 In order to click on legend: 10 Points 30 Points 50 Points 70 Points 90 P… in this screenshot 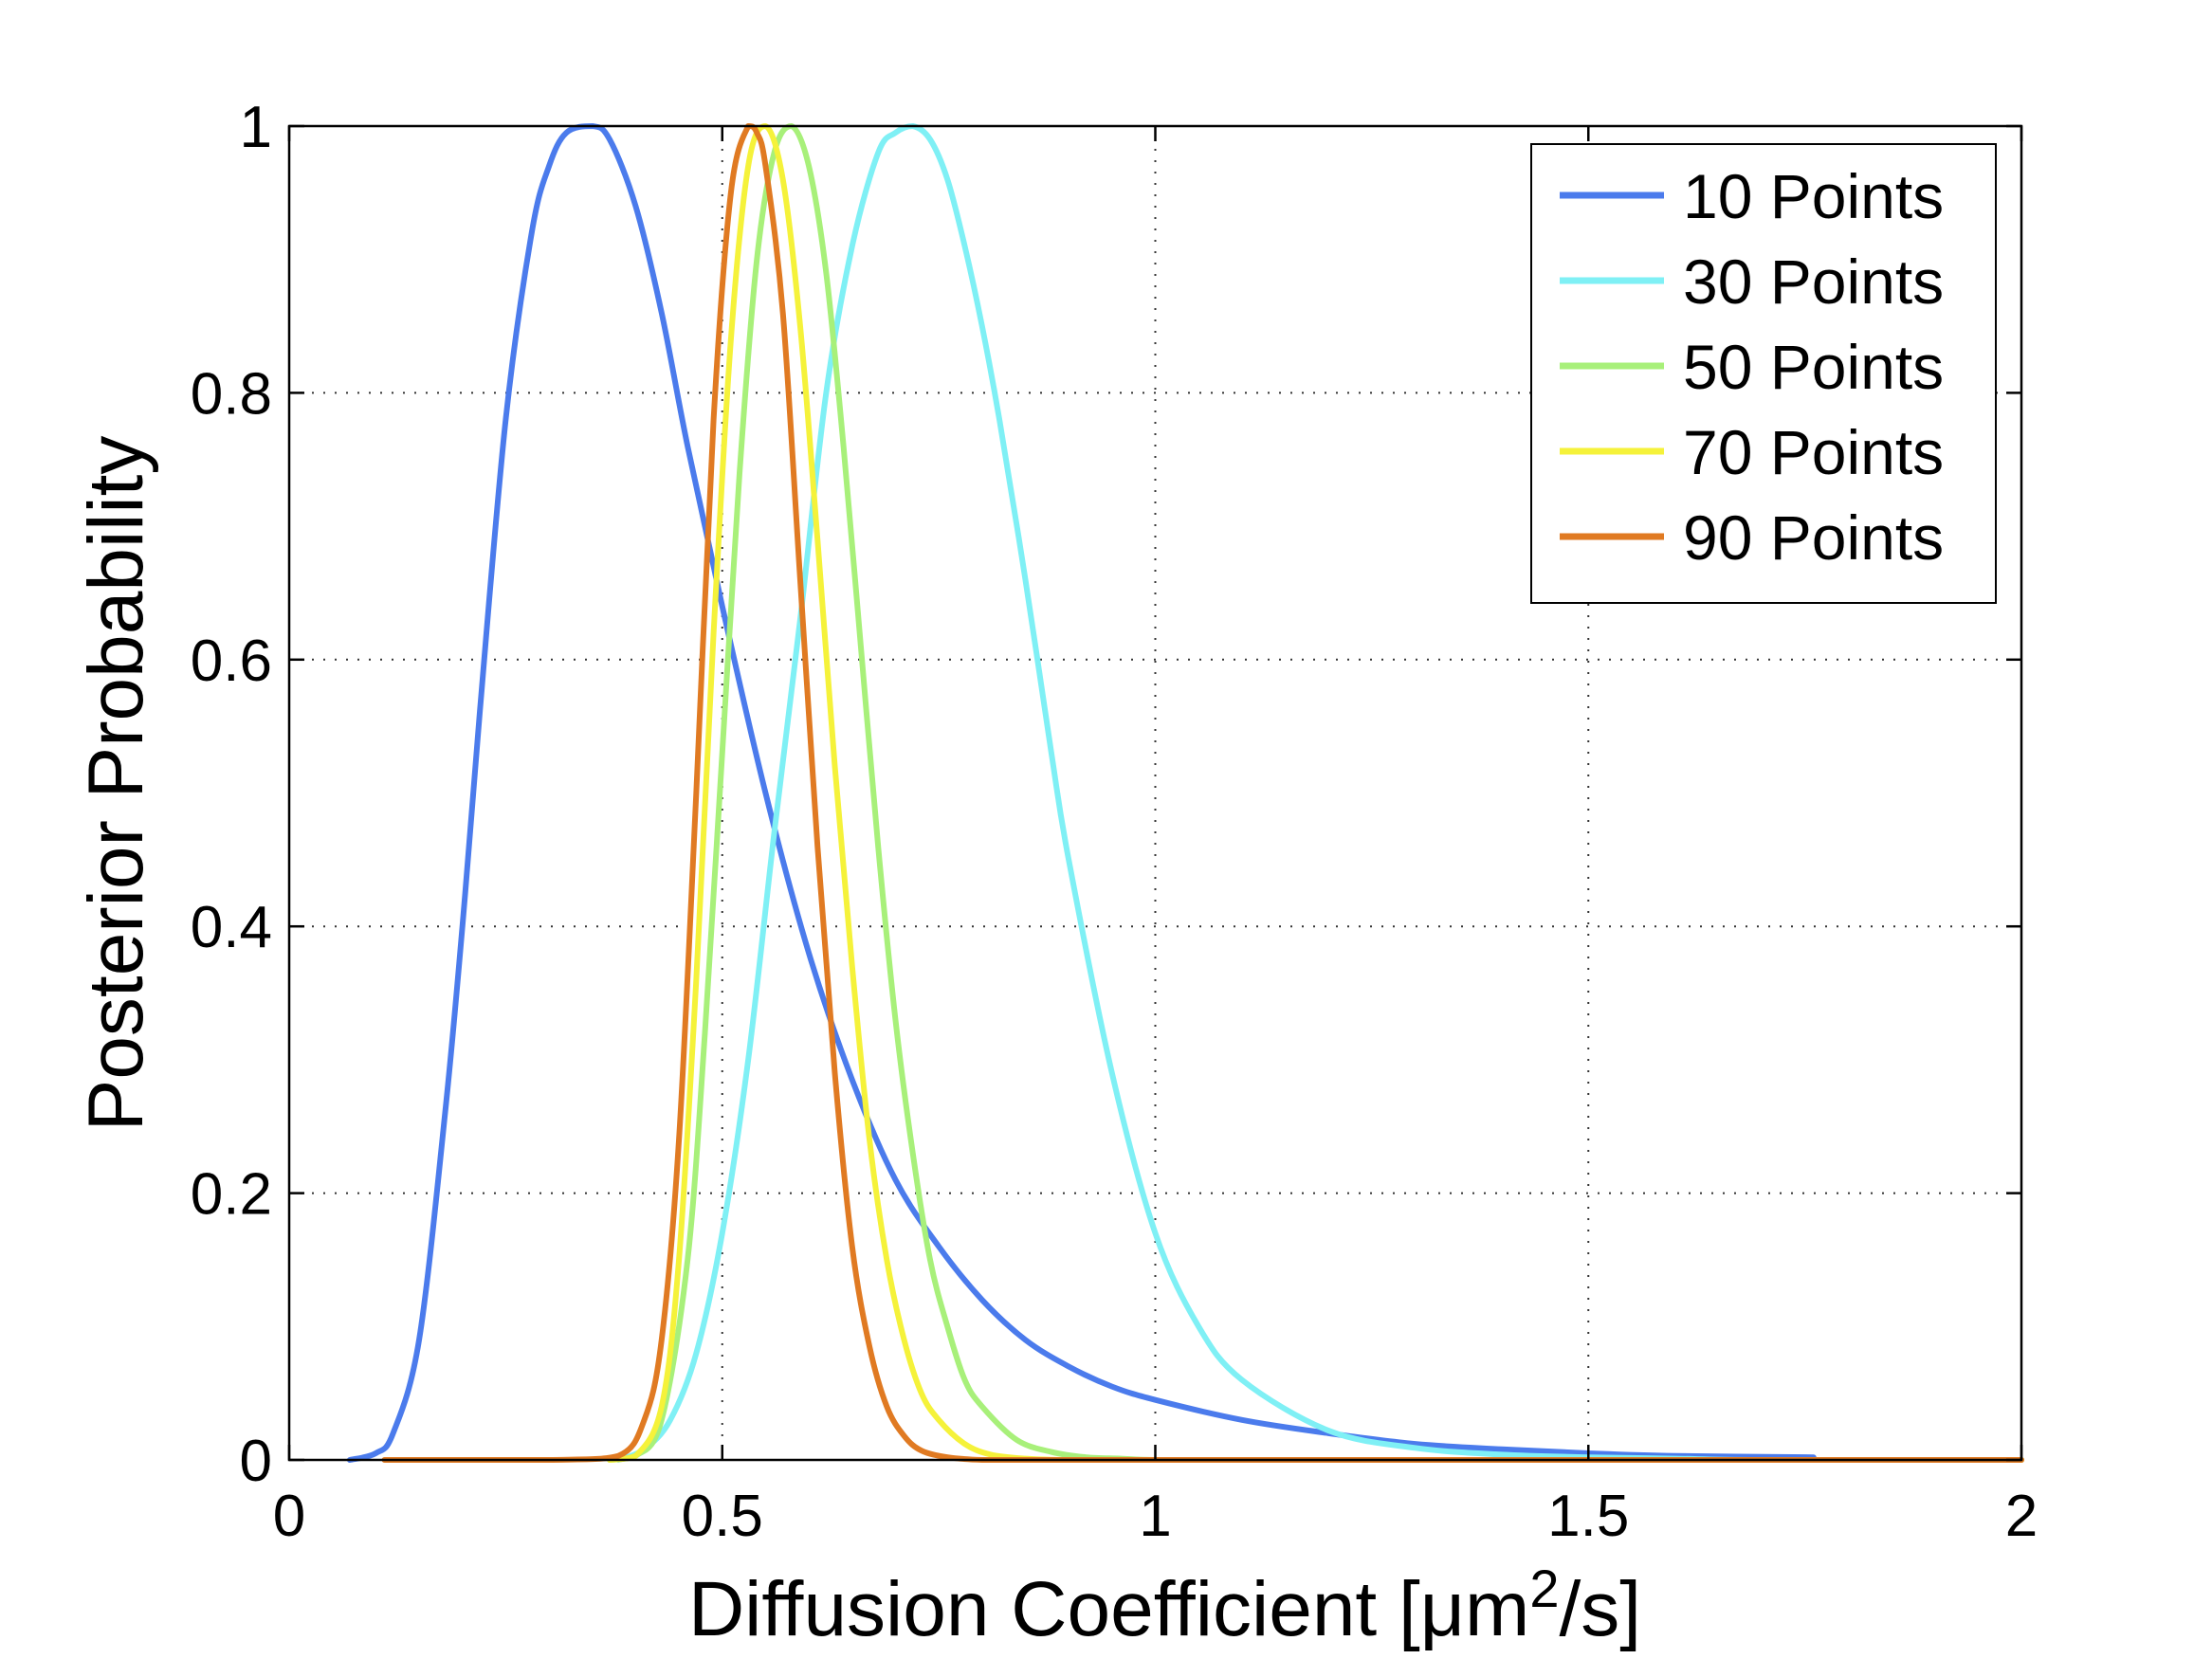, I will do `click(1763, 373)`.